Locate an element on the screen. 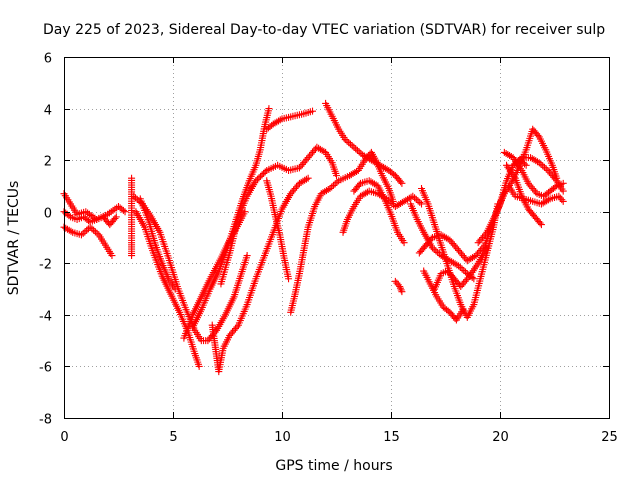 This screenshot has width=640, height=485. y-tick-label: -8 is located at coordinates (45, 420).